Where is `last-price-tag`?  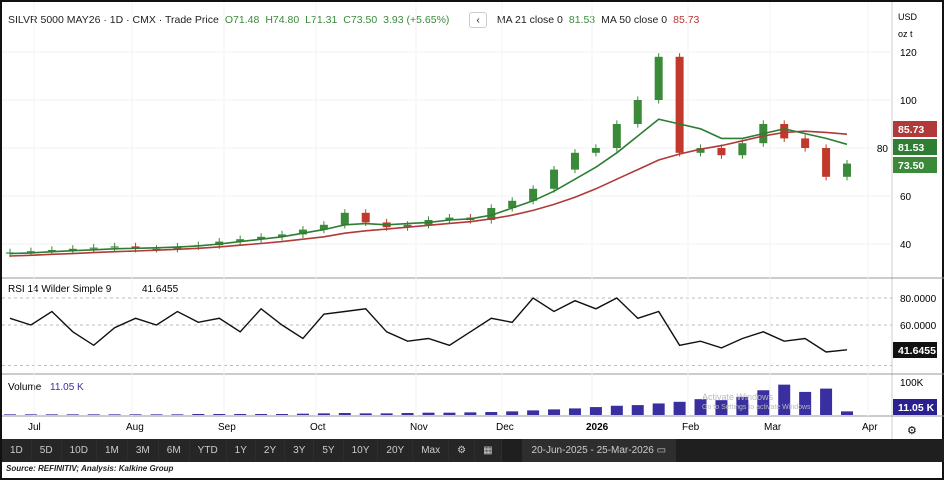 last-price-tag is located at coordinates (915, 165).